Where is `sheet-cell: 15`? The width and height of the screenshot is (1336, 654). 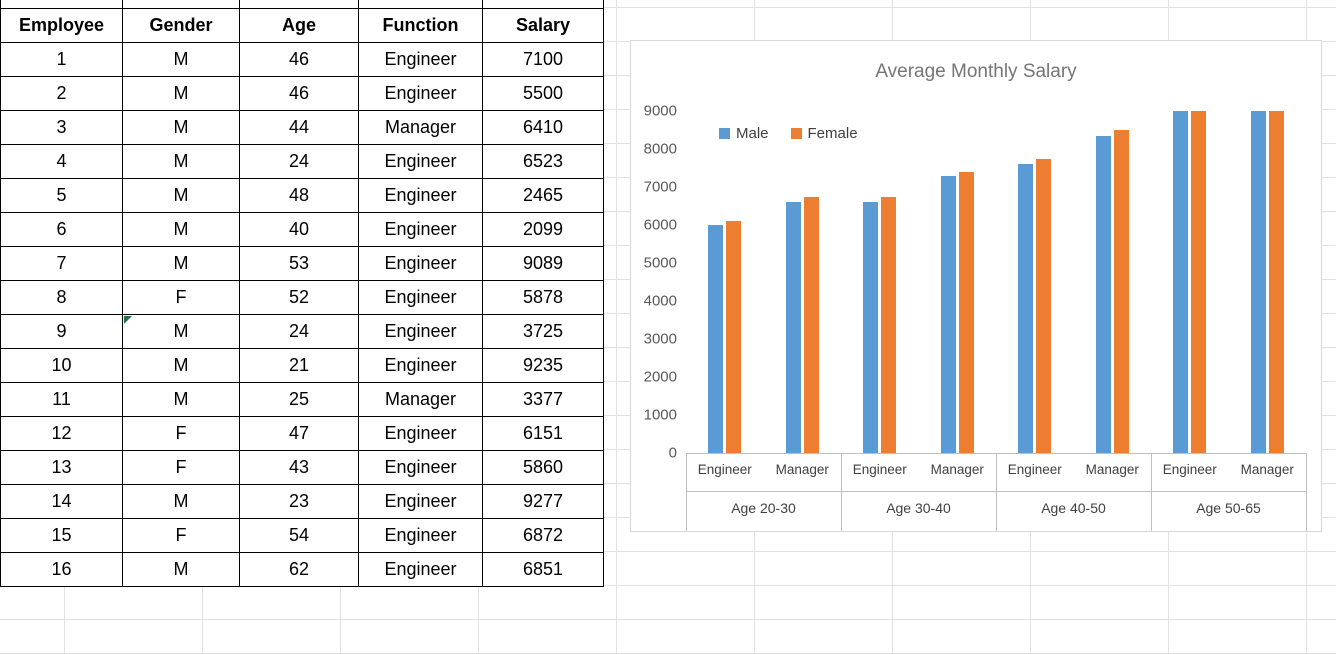
sheet-cell: 15 is located at coordinates (61, 535).